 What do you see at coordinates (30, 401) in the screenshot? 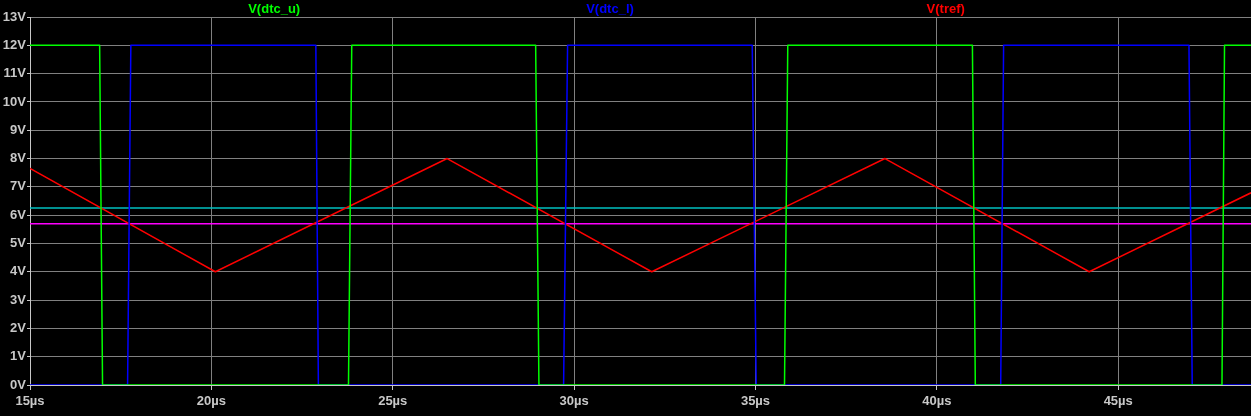
I see `x-tick-label: 15µs` at bounding box center [30, 401].